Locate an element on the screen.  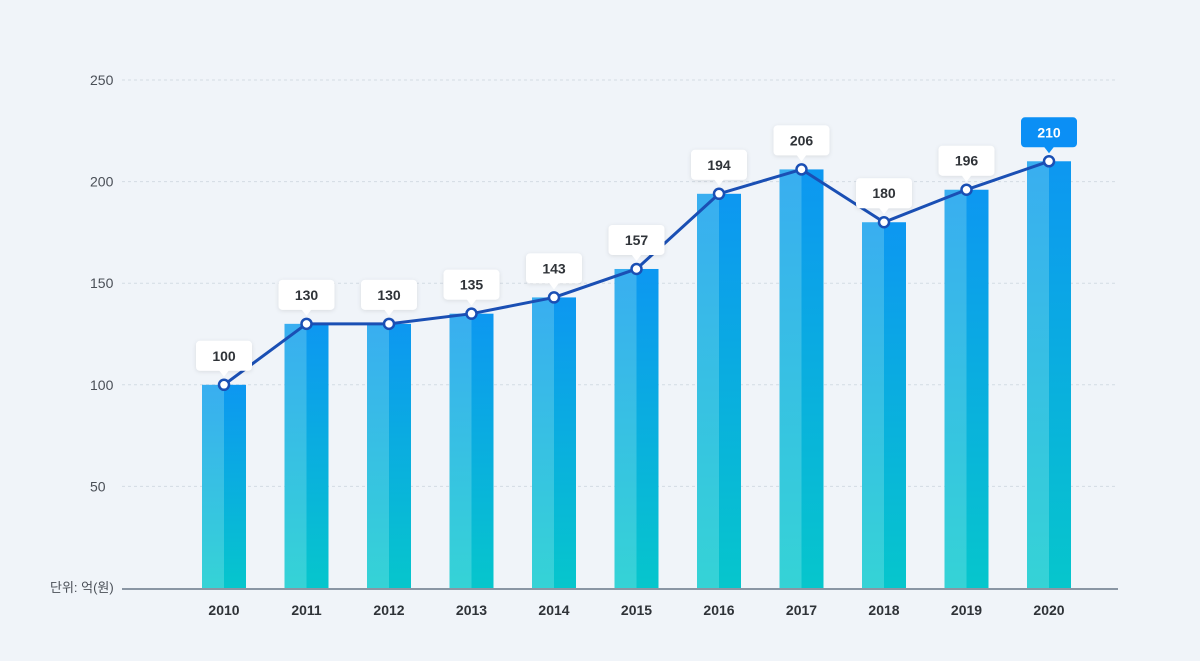
data-label-2015: 157 is located at coordinates (636, 242).